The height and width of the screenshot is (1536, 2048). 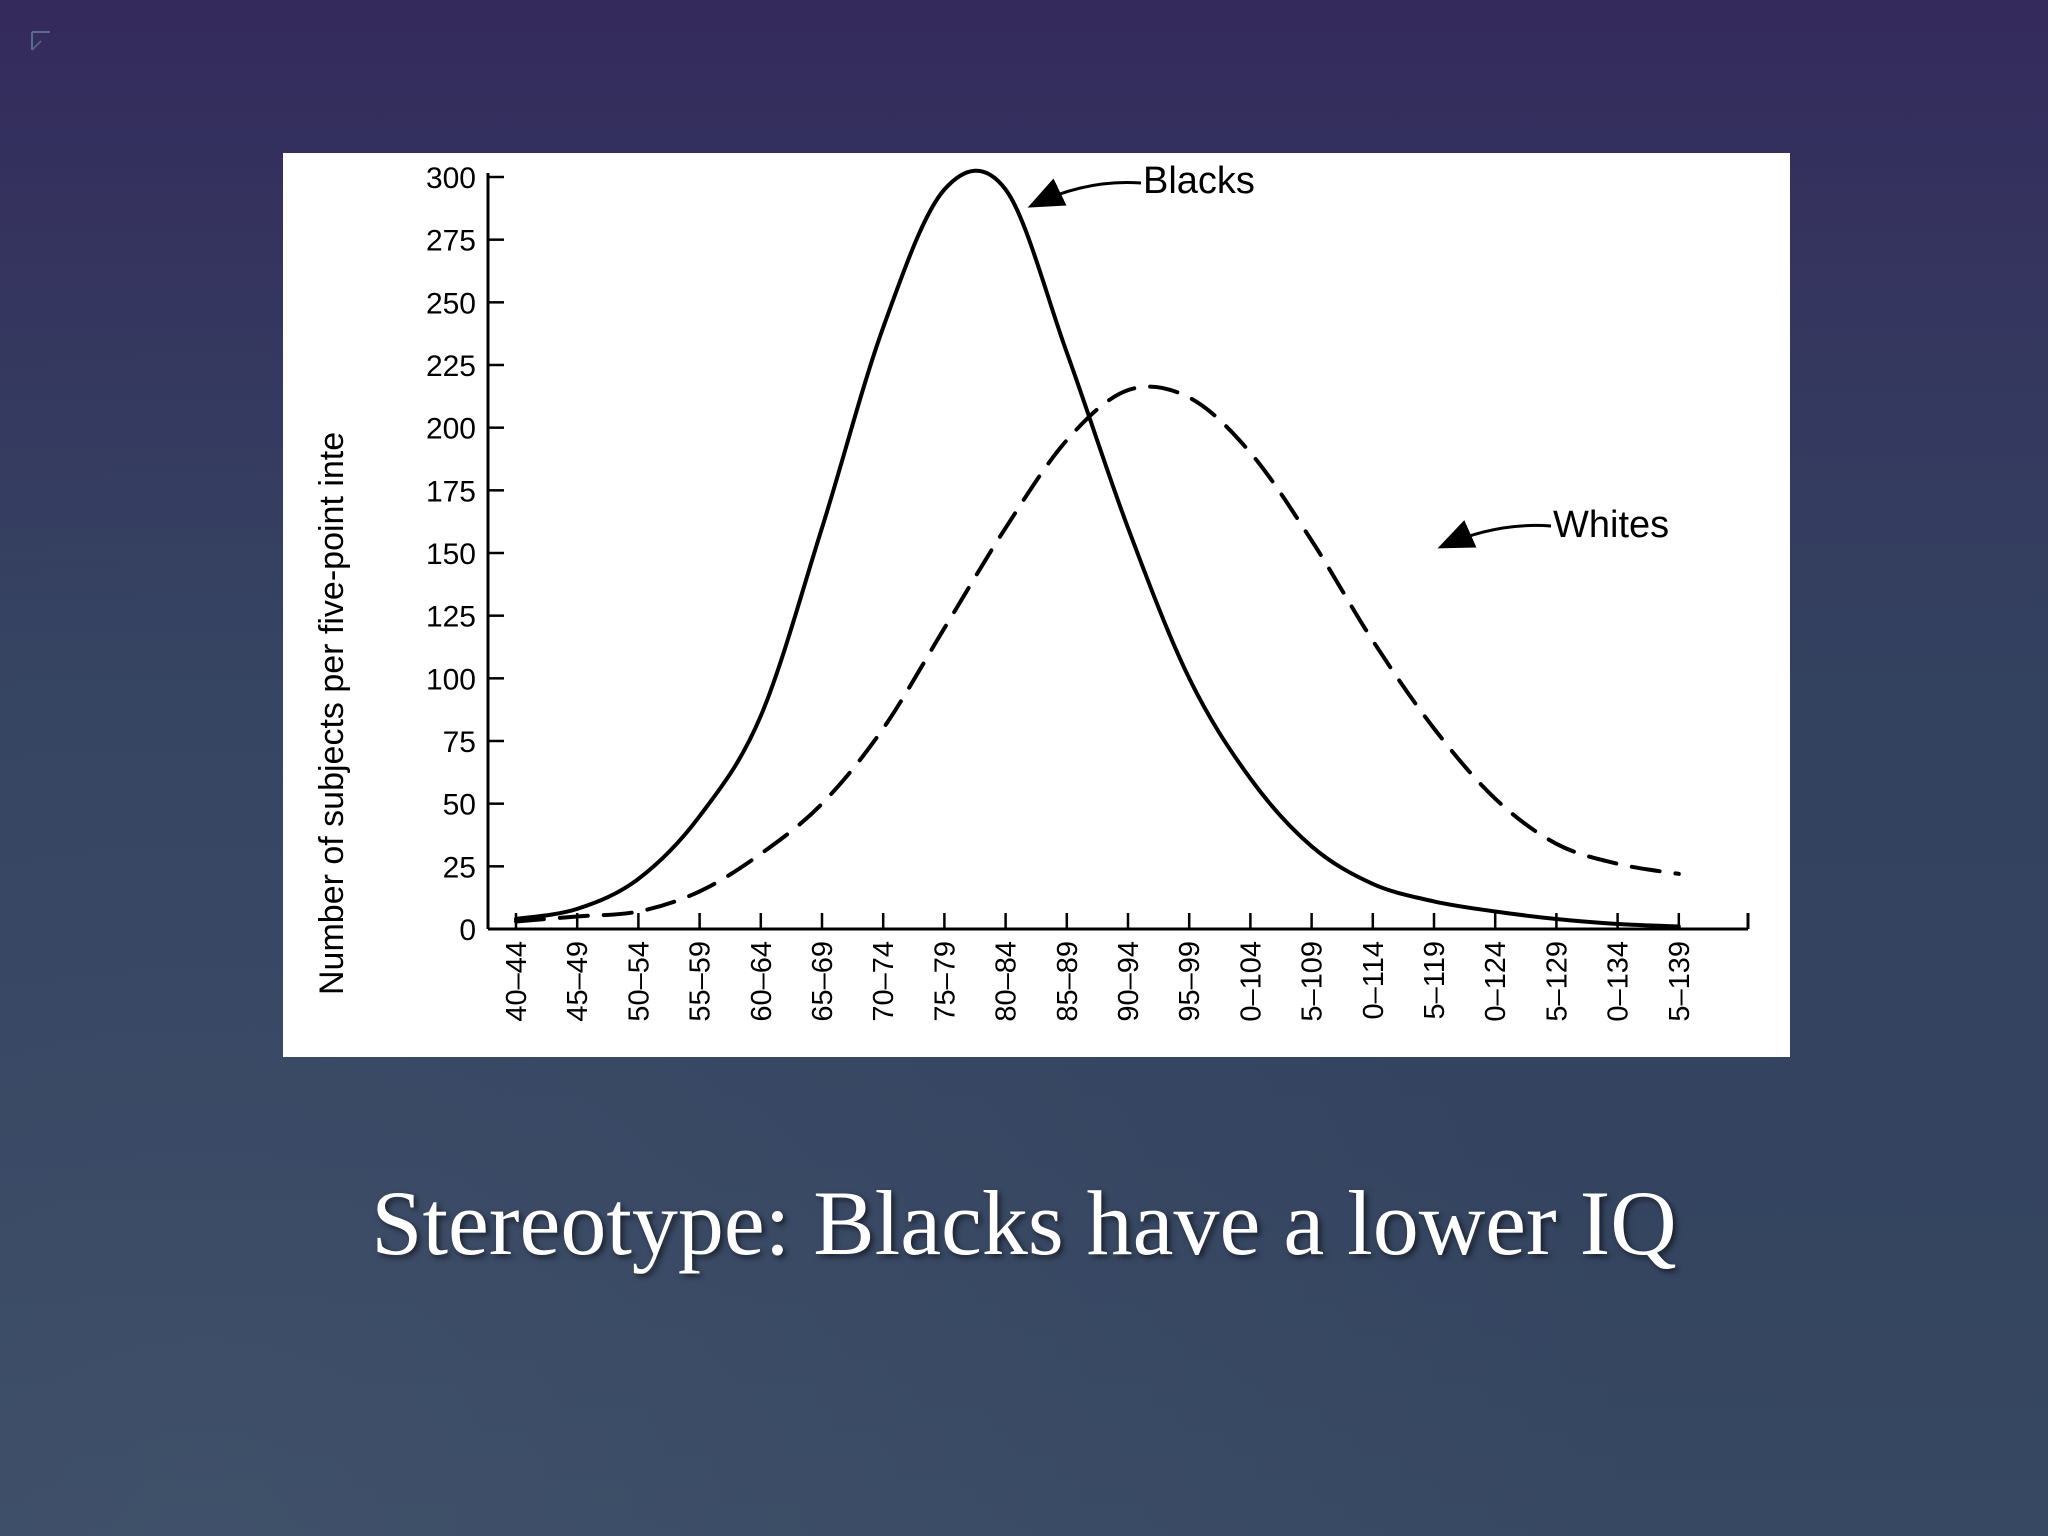 What do you see at coordinates (467, 930) in the screenshot?
I see `y-tick-label: 0` at bounding box center [467, 930].